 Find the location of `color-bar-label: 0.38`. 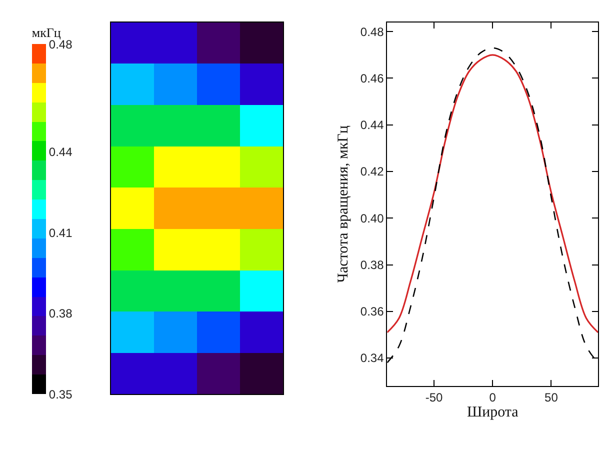

color-bar-label: 0.38 is located at coordinates (60, 313).